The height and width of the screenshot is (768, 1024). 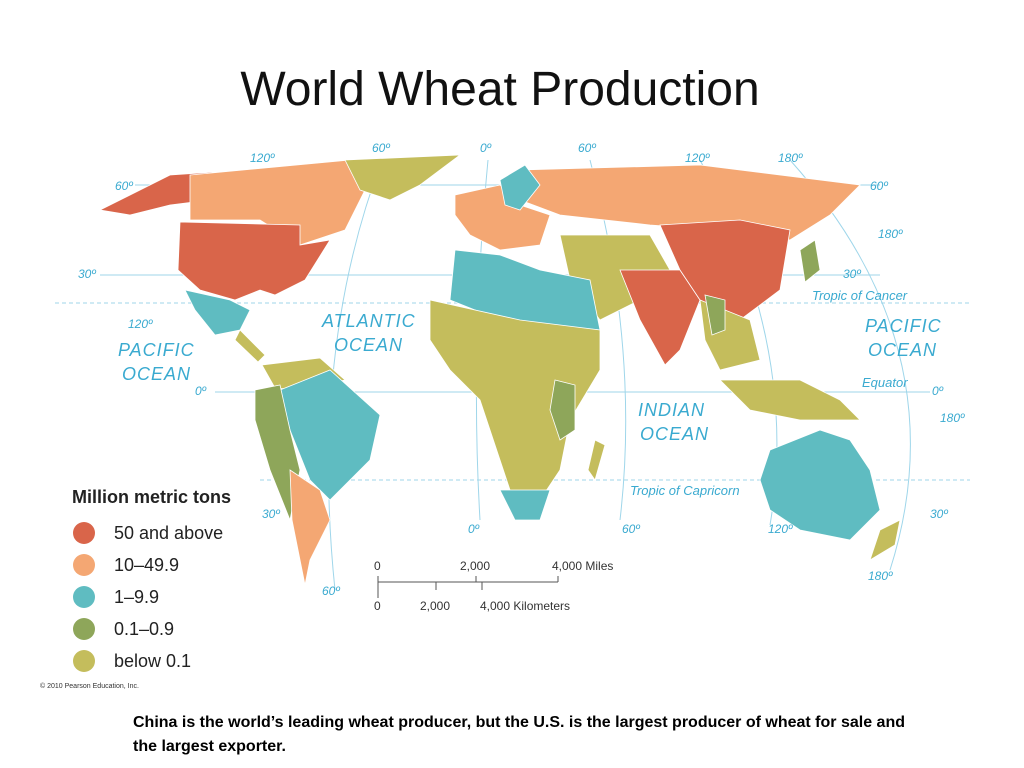 I want to click on ocean-label-line: ATLANTIC, so click(x=368, y=321).